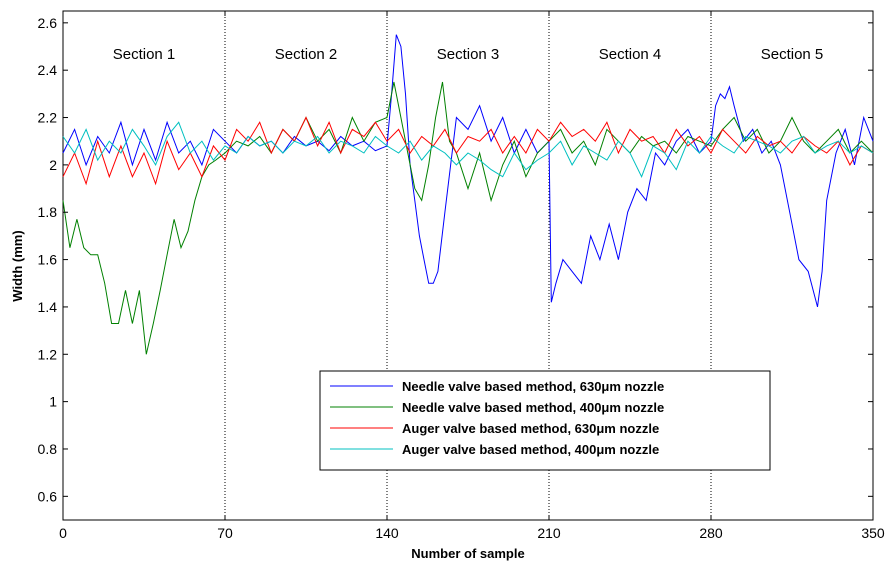  I want to click on section-label-2: Section 2, so click(306, 54).